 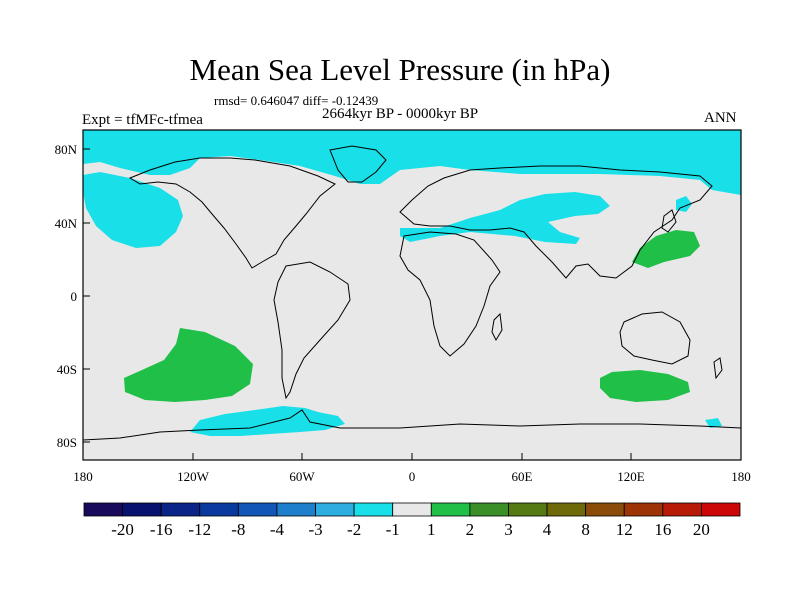 I want to click on lon-label-180w: 180, so click(x=83, y=476).